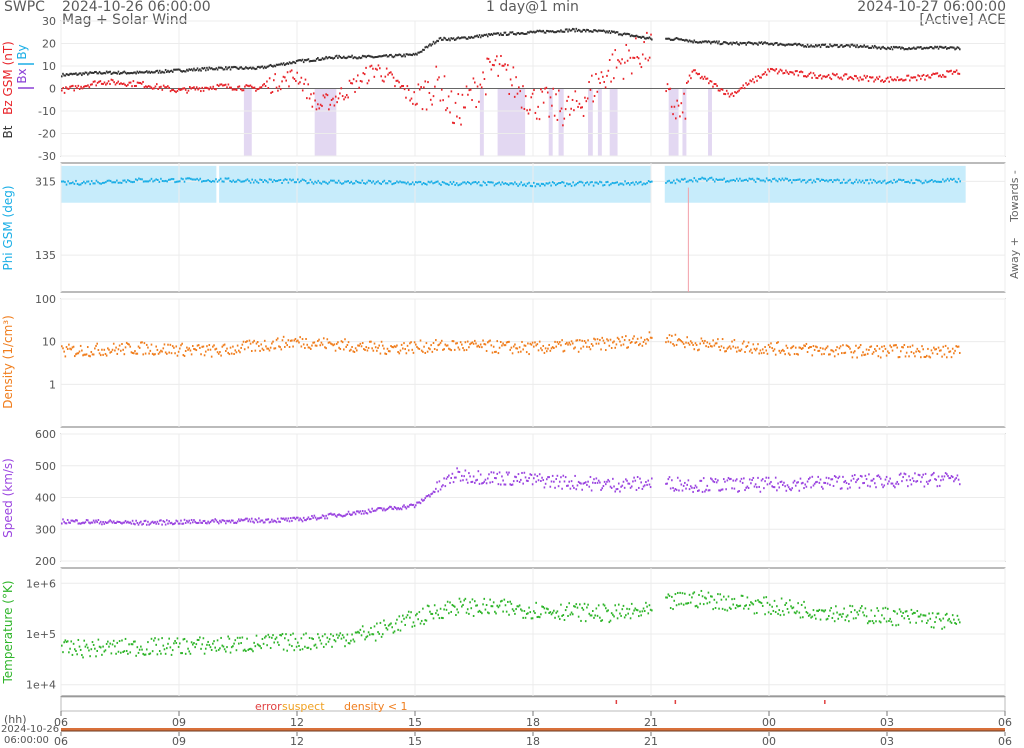  What do you see at coordinates (435, 184) in the screenshot?
I see `phi-towards-band` at bounding box center [435, 184].